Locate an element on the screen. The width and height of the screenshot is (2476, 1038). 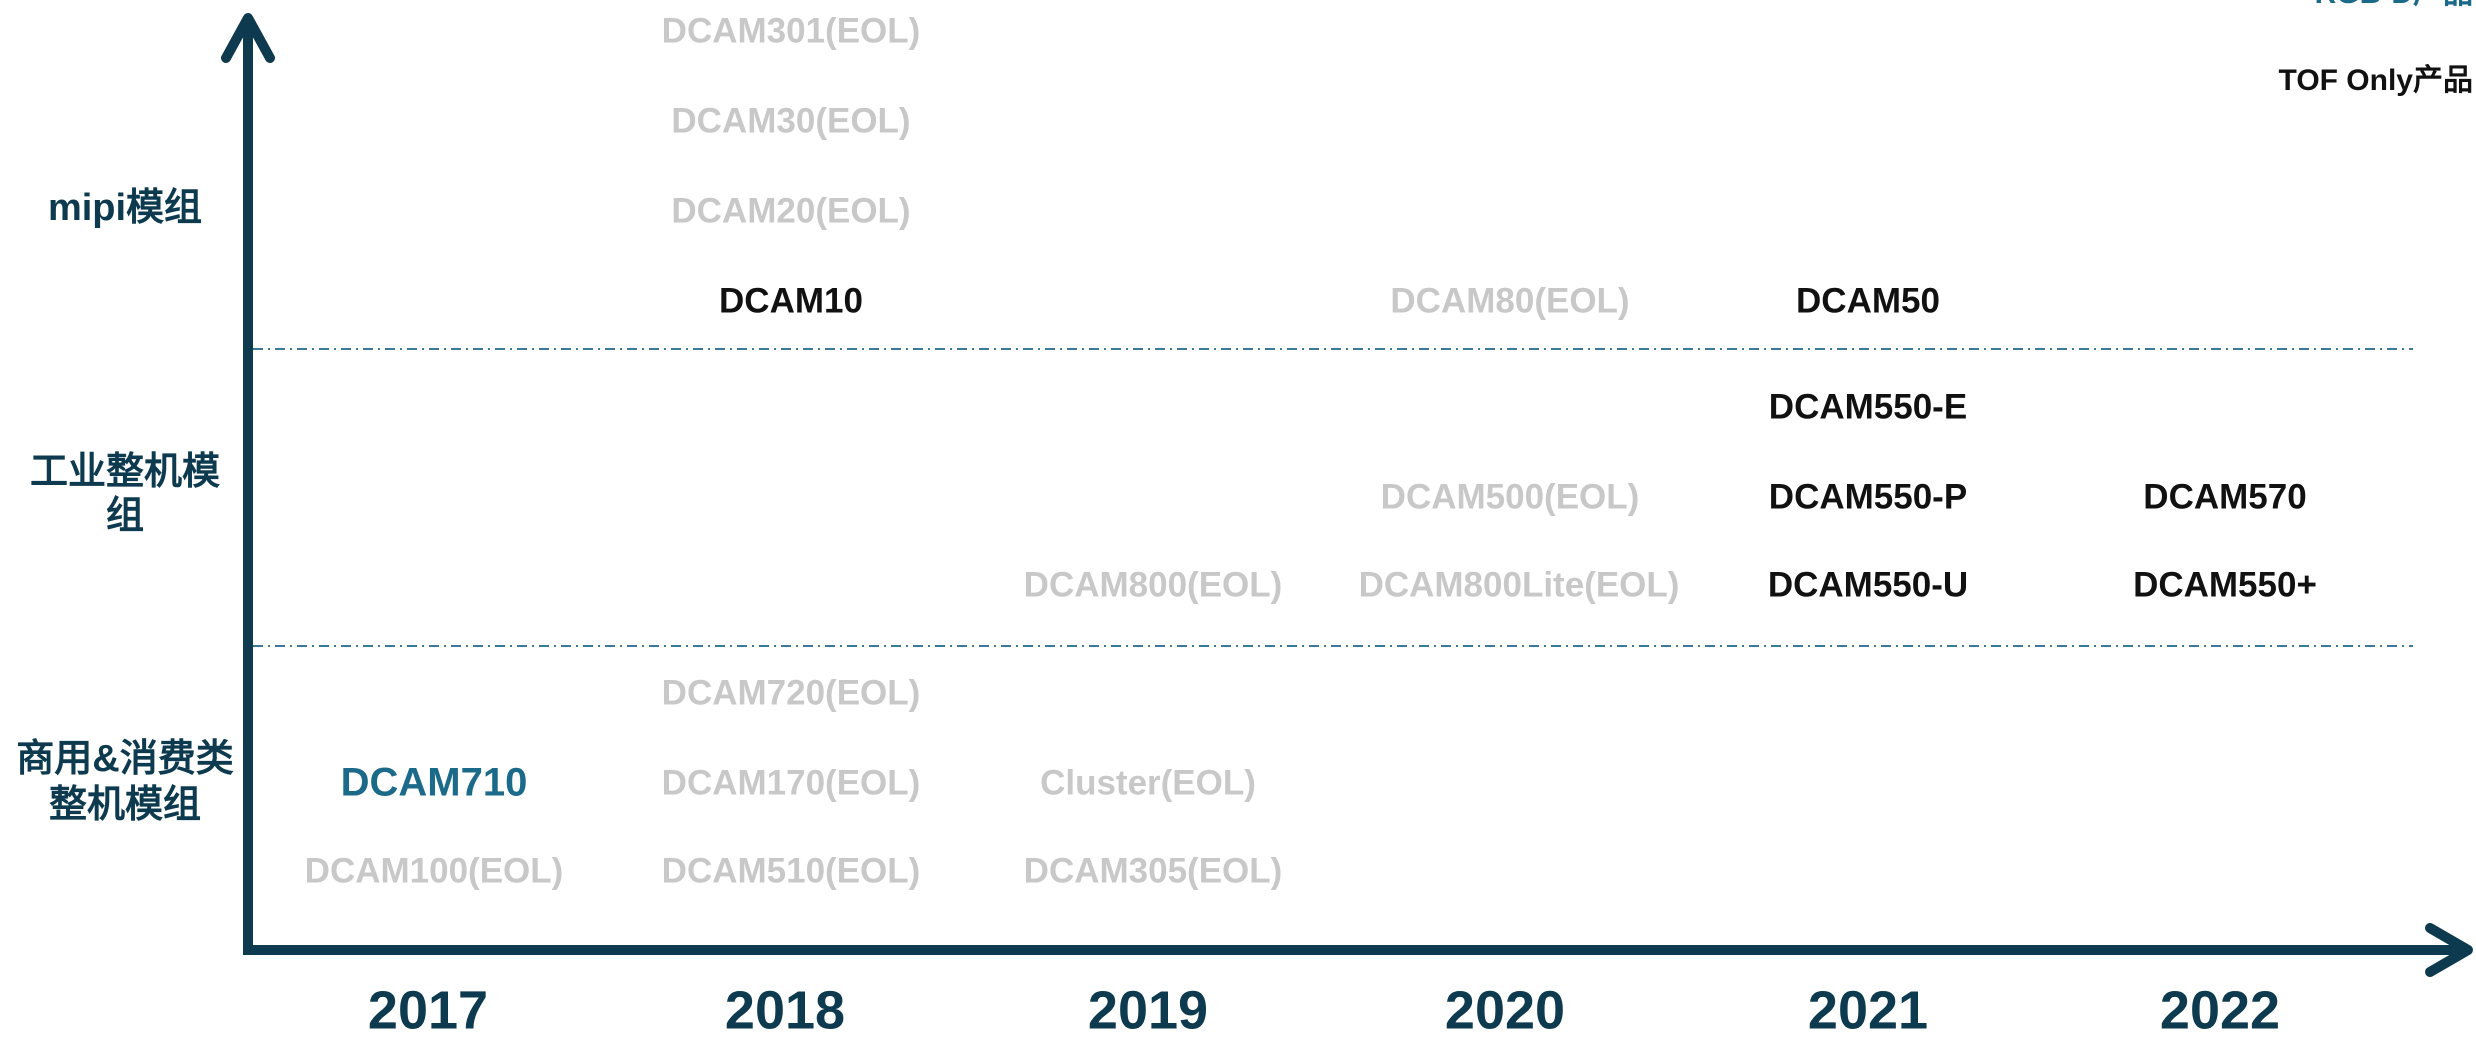
product-label: DCAM720(EOL) is located at coordinates (791, 692).